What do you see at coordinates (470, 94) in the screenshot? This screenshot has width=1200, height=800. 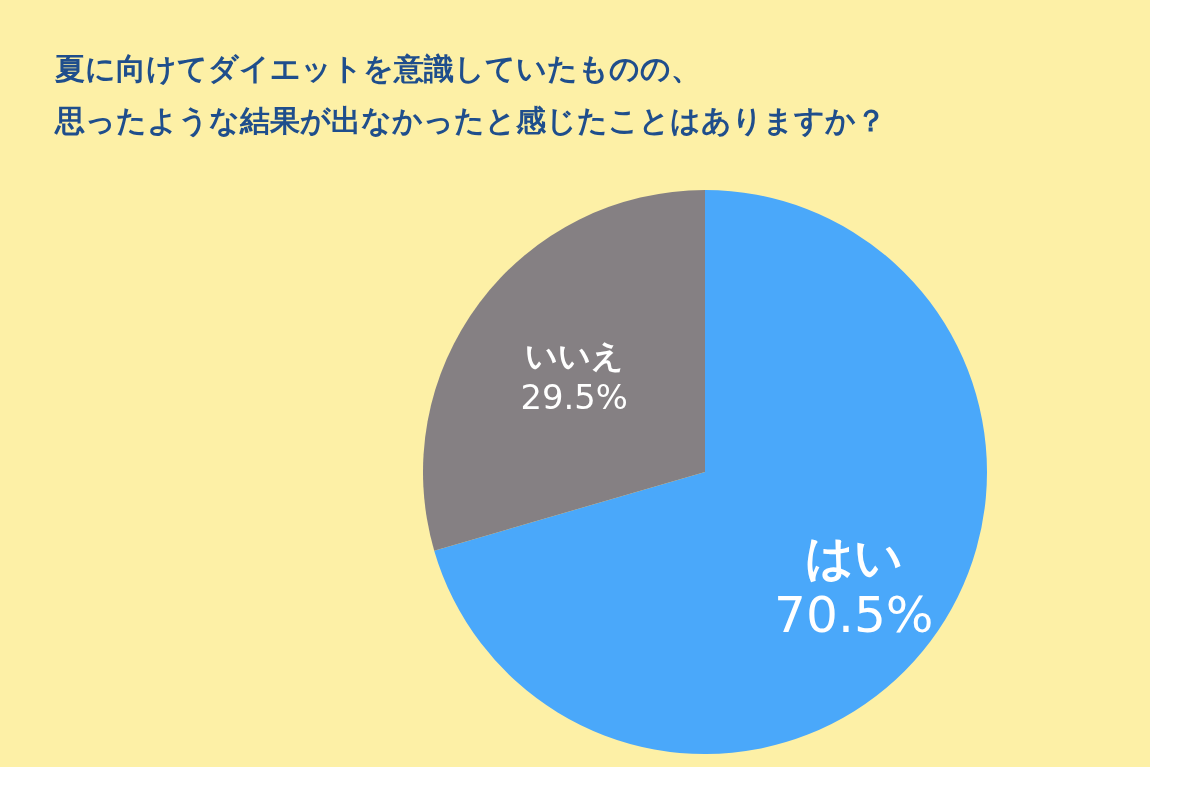 I see `chart-title: 夏に向けてダイエットを意識していたものの、思ったような結果が出なかったと感じたことはありますか？` at bounding box center [470, 94].